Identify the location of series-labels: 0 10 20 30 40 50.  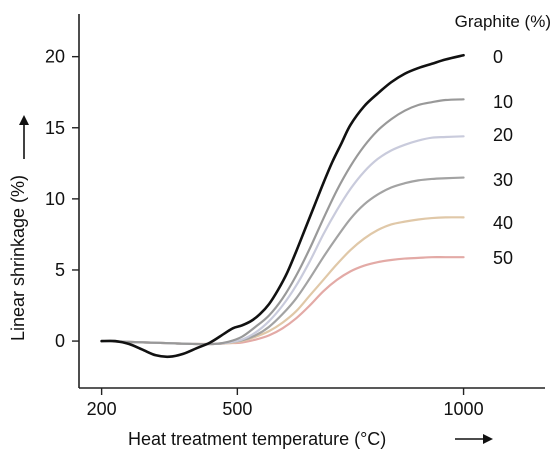
(503, 157).